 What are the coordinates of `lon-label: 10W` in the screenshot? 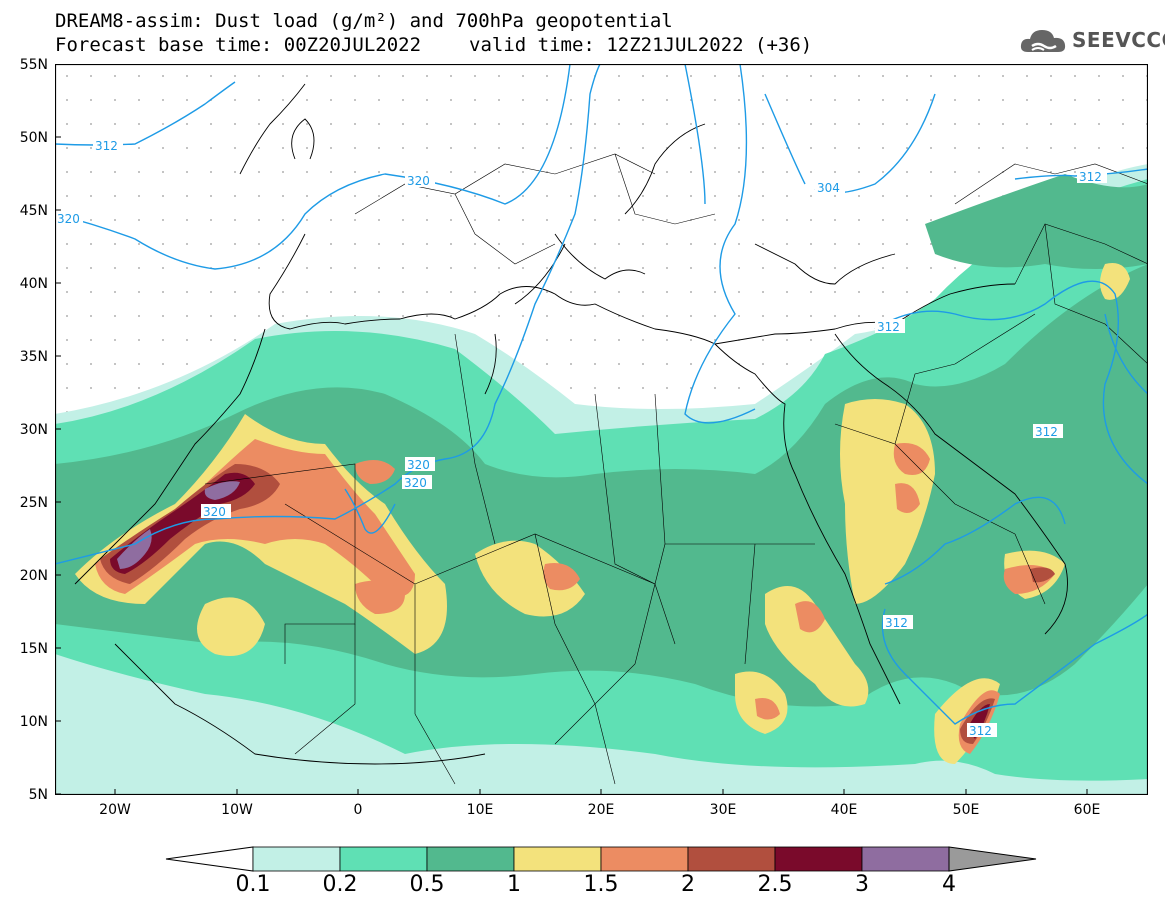 It's located at (237, 810).